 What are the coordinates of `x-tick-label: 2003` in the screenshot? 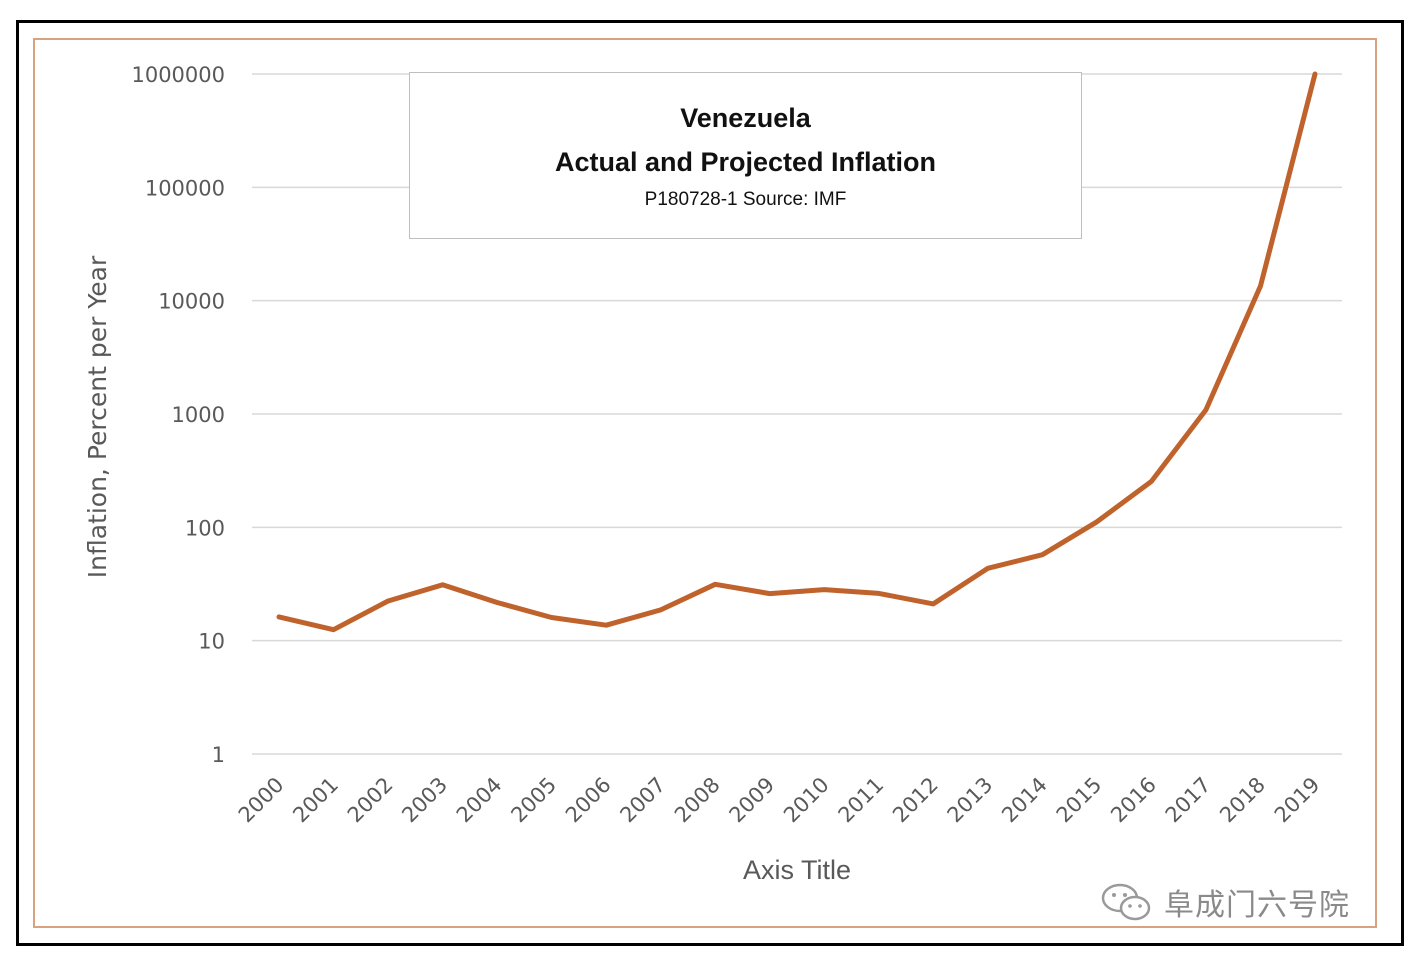 It's located at (424, 800).